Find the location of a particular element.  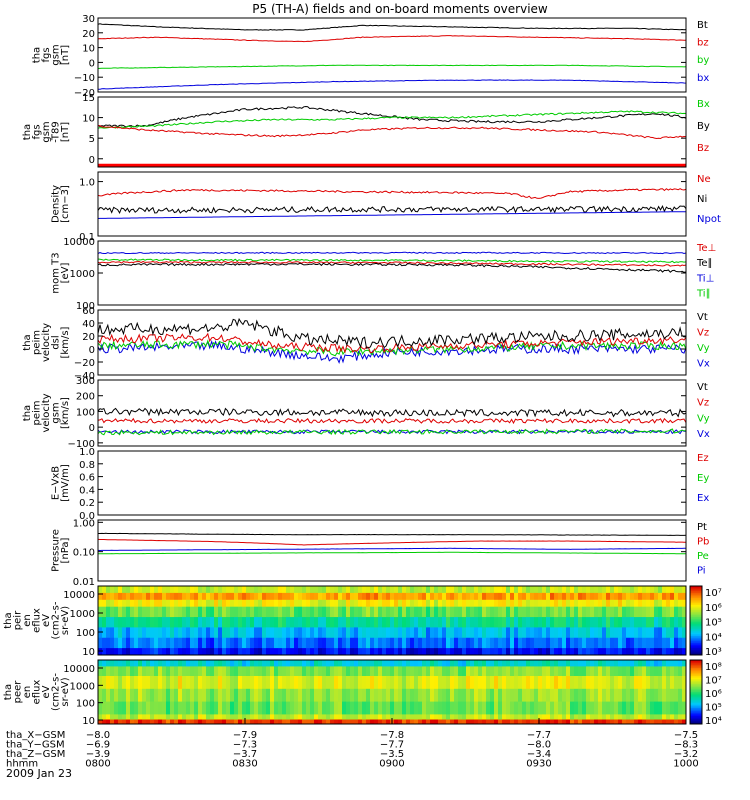

colorbar-label: 10⁴ is located at coordinates (713, 721).